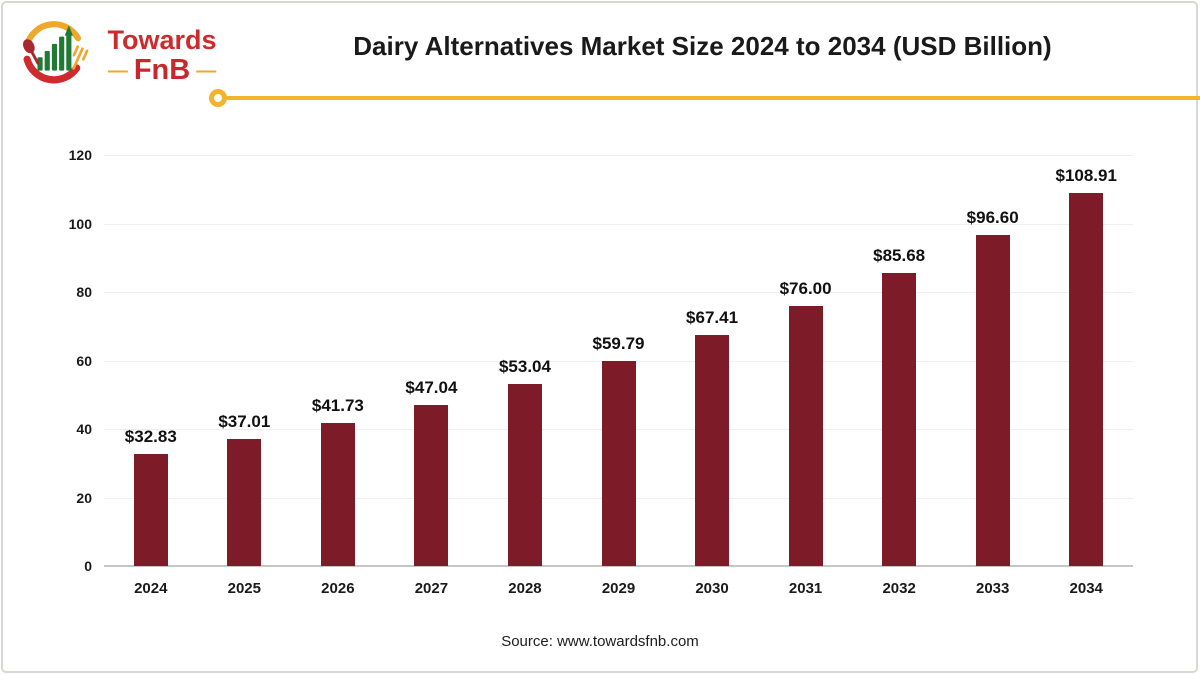 This screenshot has width=1200, height=675. I want to click on bar-value-label-2030: $67.41, so click(712, 318).